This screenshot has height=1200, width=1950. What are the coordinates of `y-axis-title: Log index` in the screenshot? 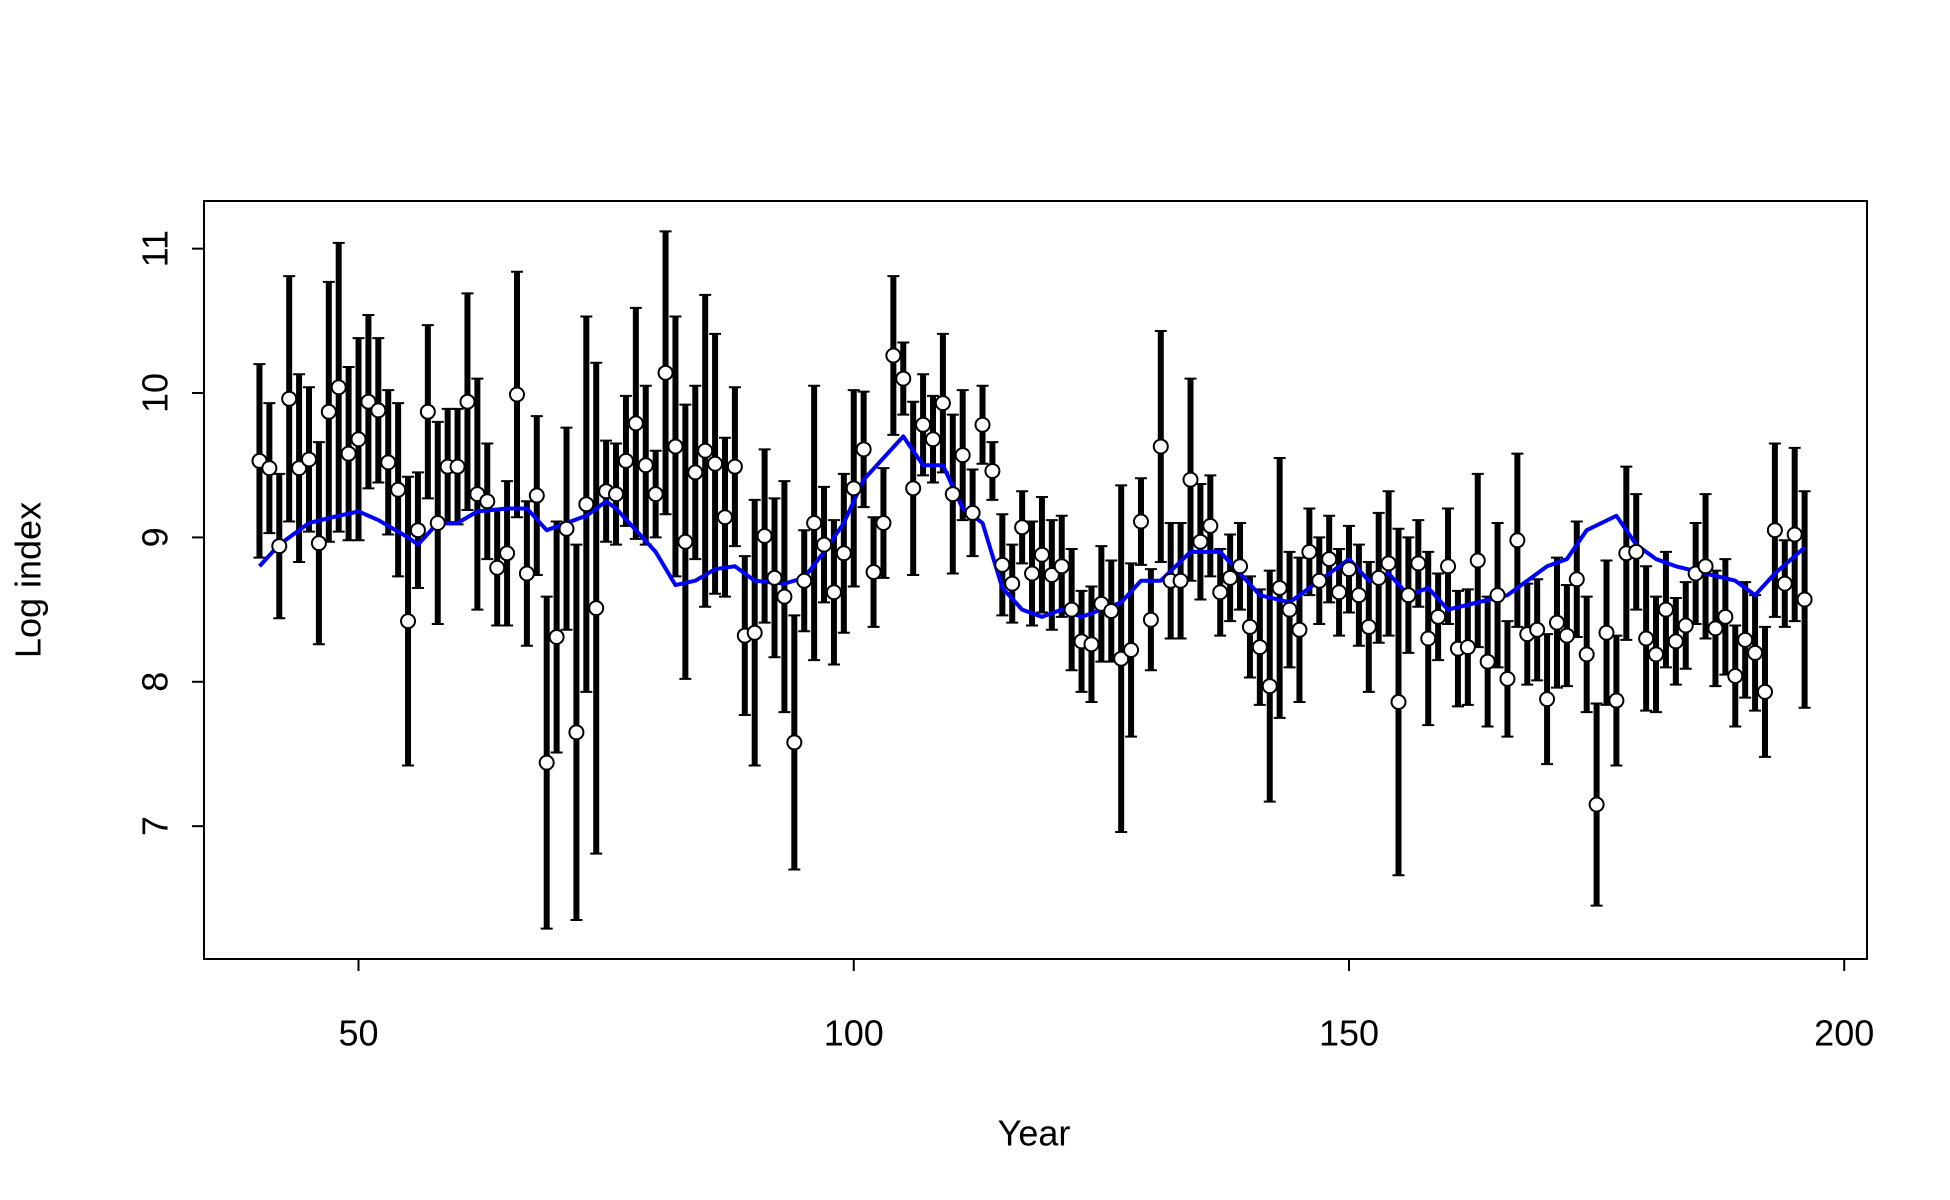 It's located at (28, 580).